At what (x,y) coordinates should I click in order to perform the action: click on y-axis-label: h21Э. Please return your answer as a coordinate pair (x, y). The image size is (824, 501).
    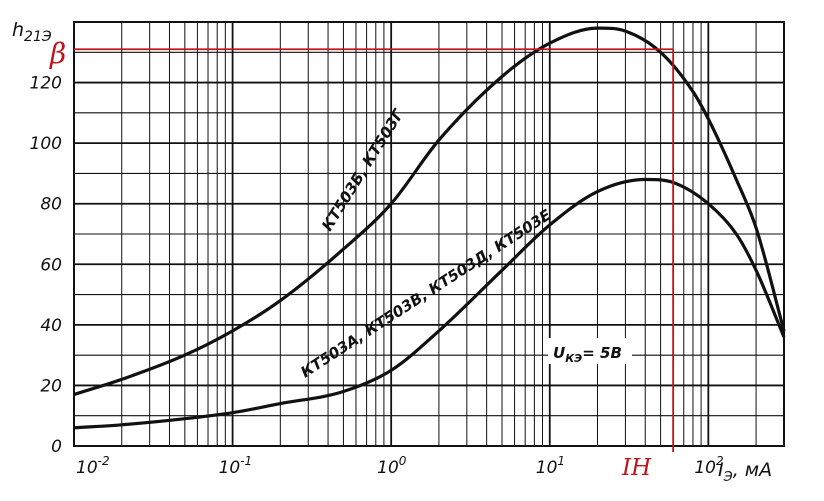
    Looking at the image, I should click on (32, 32).